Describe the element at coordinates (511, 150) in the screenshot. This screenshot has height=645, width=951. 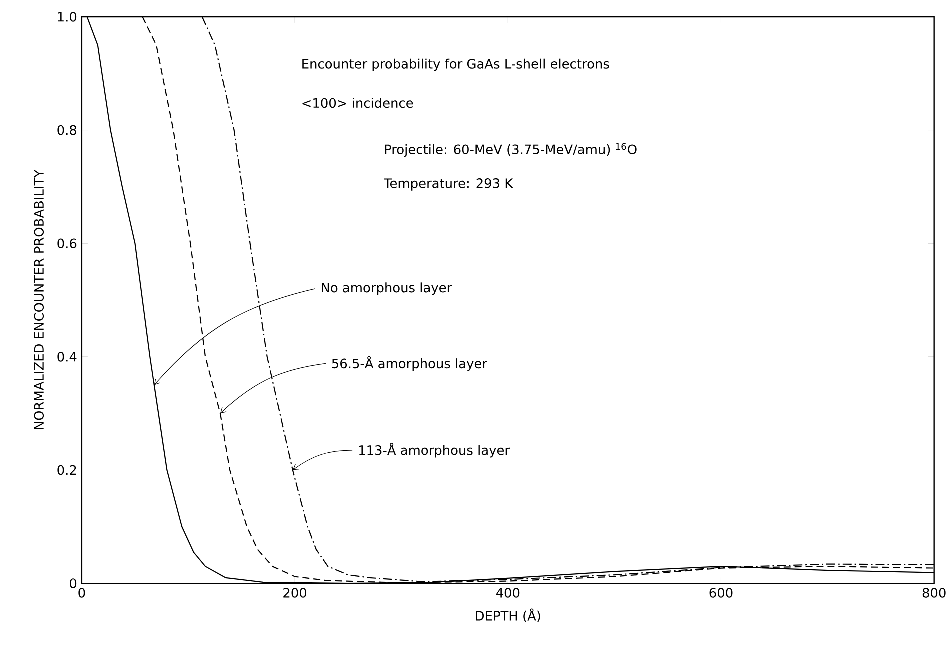
I see `annotation: Projectile: 60-MeV (3.75-MeV/amu) $^{16}$O` at that location.